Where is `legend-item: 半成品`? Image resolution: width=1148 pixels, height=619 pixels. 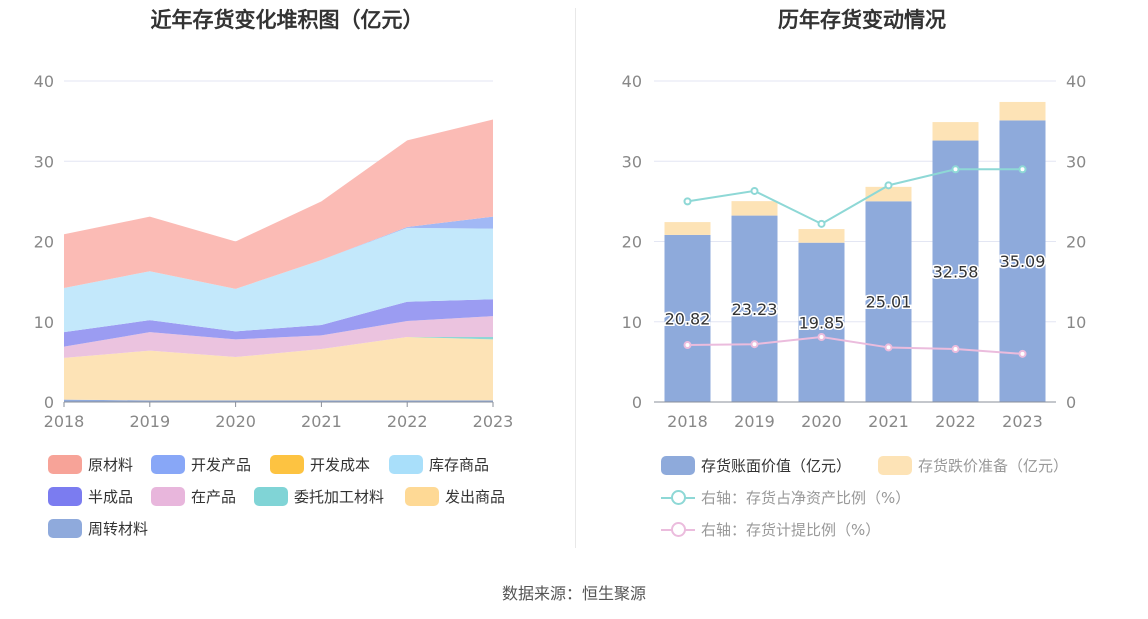 legend-item: 半成品 is located at coordinates (90, 496).